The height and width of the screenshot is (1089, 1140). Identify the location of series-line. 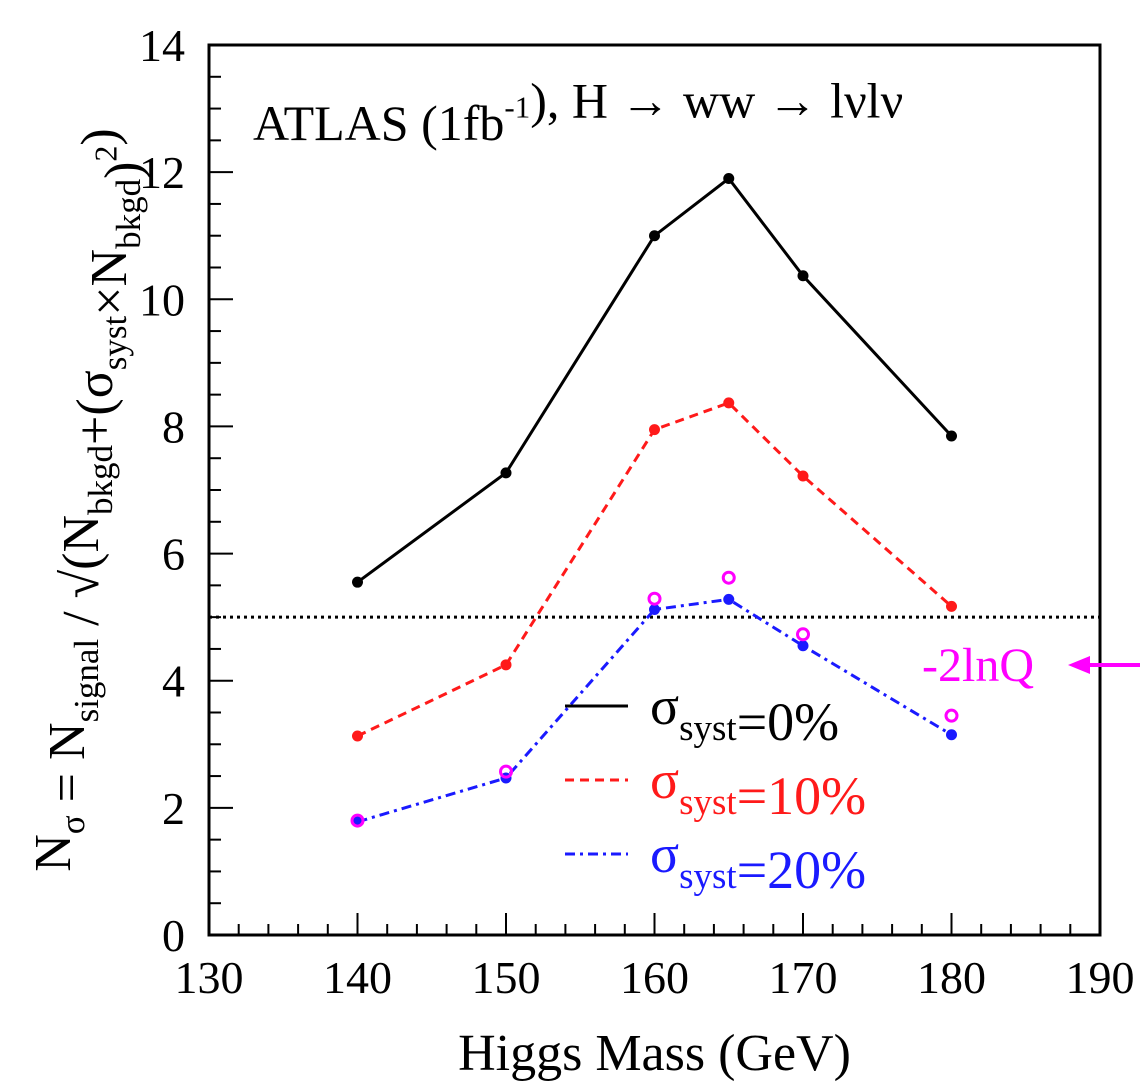
(655, 710).